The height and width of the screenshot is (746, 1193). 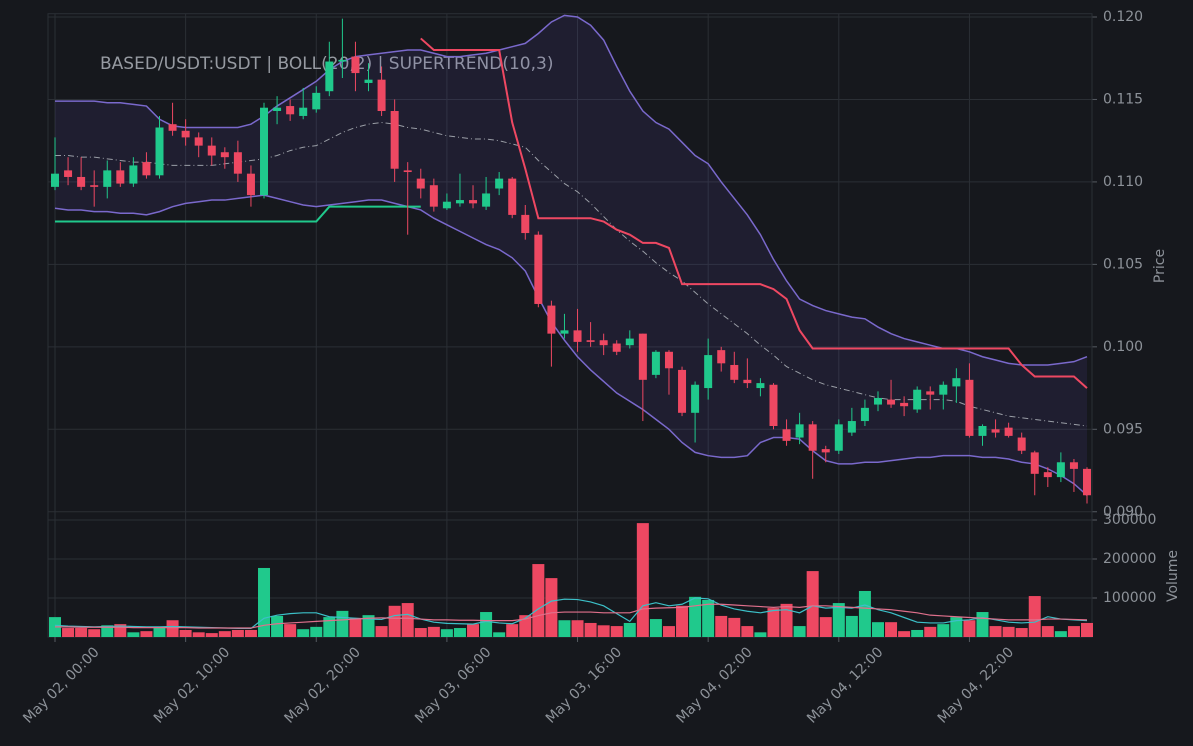 I want to click on supertrend-up, so click(x=238, y=214).